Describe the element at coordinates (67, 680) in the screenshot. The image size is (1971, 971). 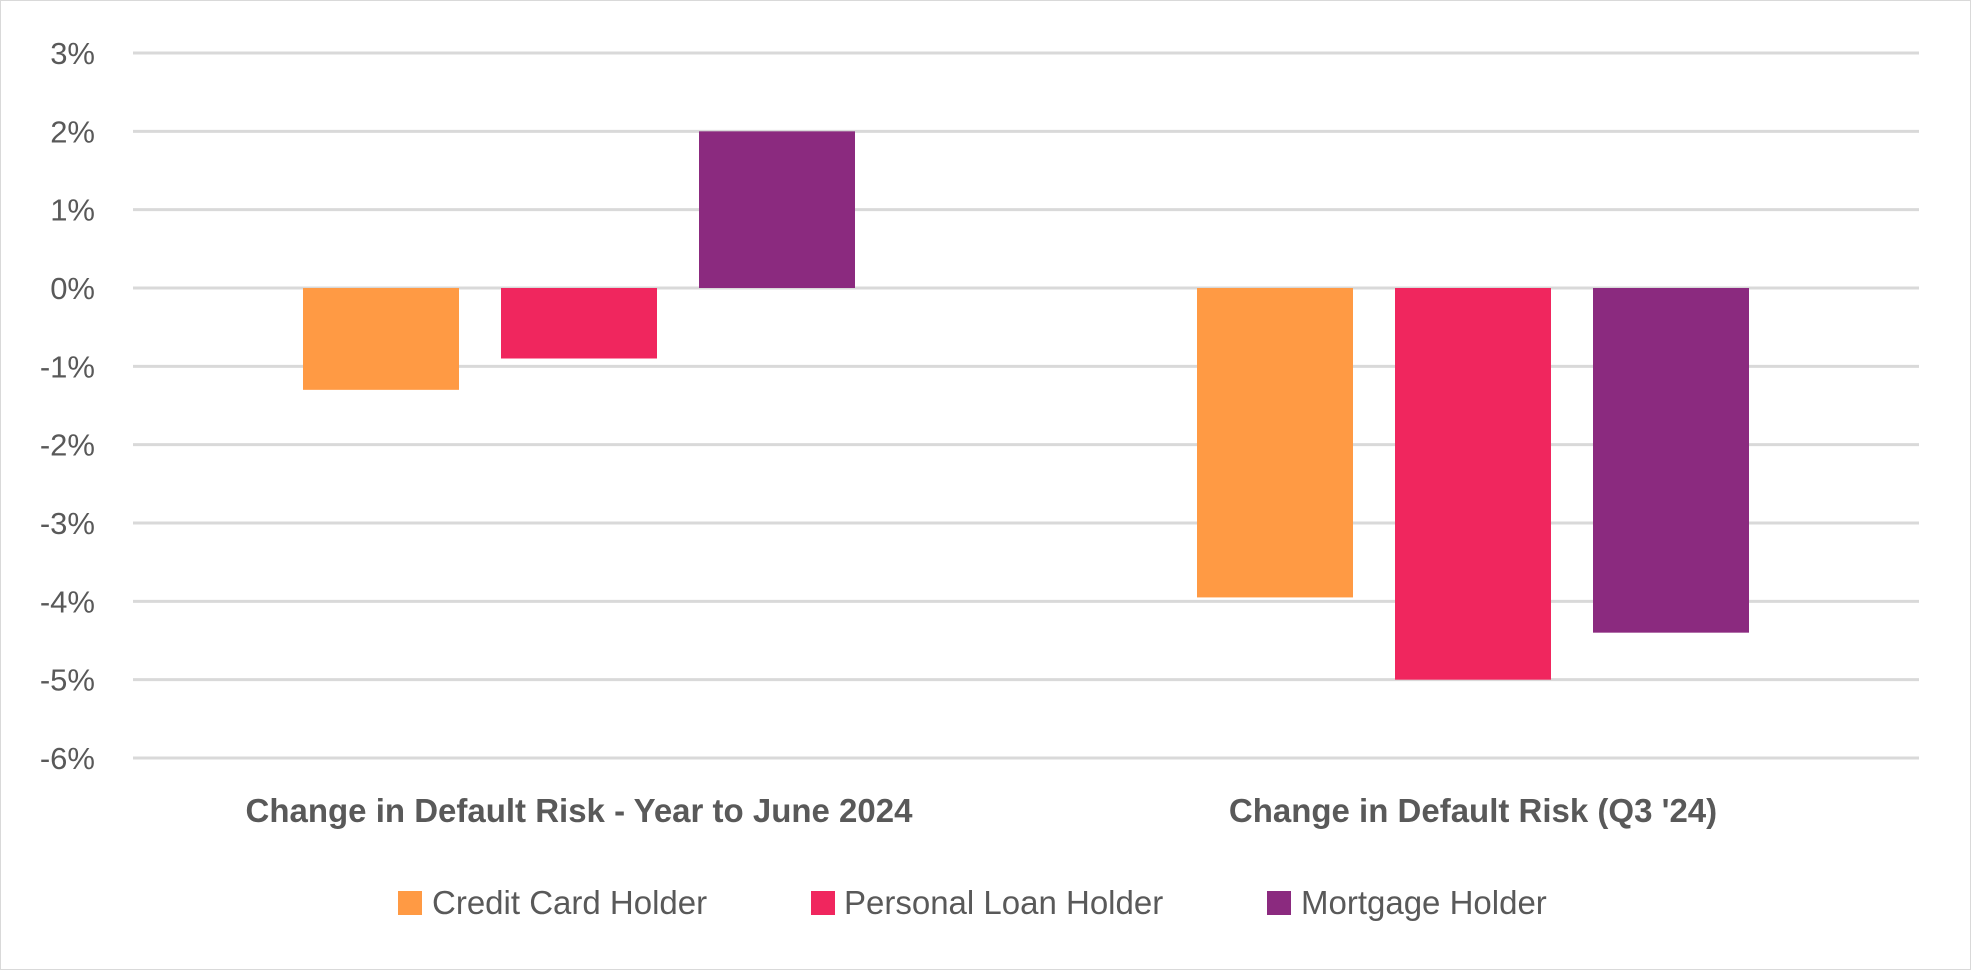
I see `y-tick-label: -5%` at that location.